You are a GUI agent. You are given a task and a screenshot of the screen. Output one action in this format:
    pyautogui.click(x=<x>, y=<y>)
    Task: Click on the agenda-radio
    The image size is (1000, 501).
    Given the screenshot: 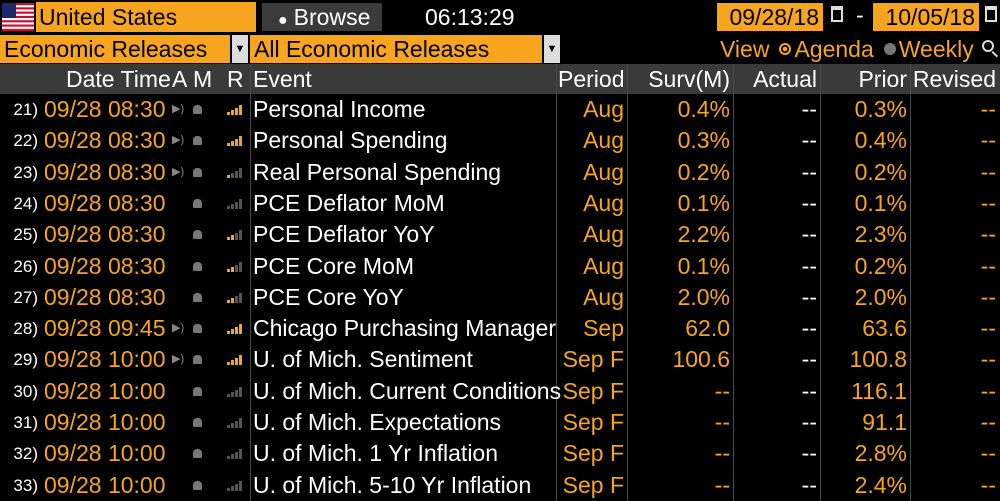 What is the action you would take?
    pyautogui.click(x=785, y=48)
    